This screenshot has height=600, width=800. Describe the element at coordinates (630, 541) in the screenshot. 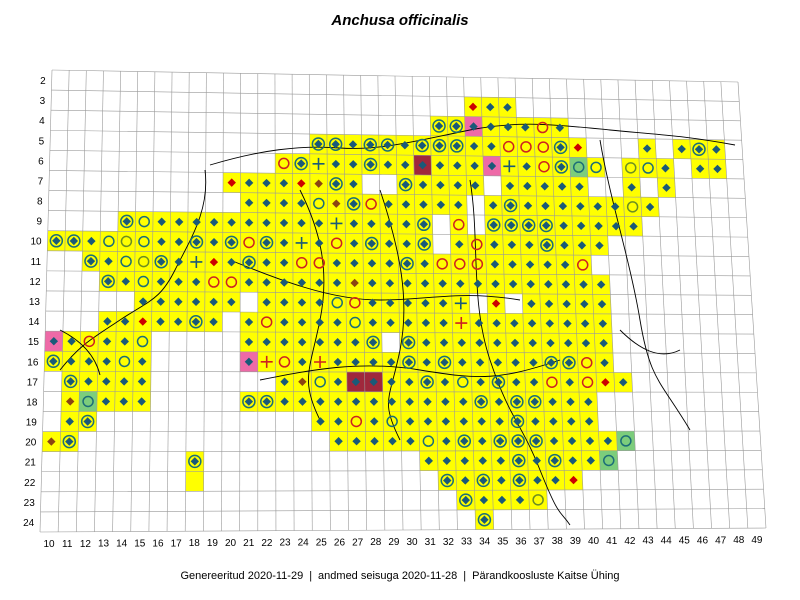

I see `column-label: 42` at that location.